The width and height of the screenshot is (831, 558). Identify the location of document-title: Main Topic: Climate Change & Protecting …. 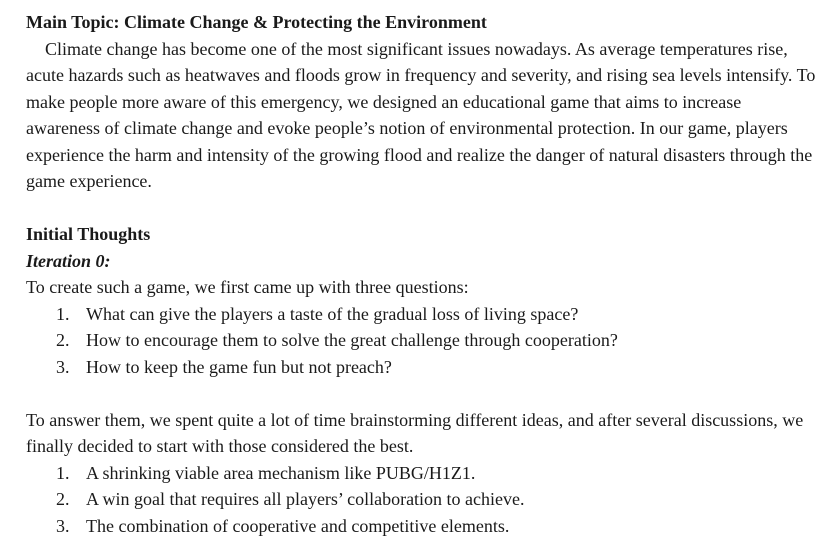
(256, 22).